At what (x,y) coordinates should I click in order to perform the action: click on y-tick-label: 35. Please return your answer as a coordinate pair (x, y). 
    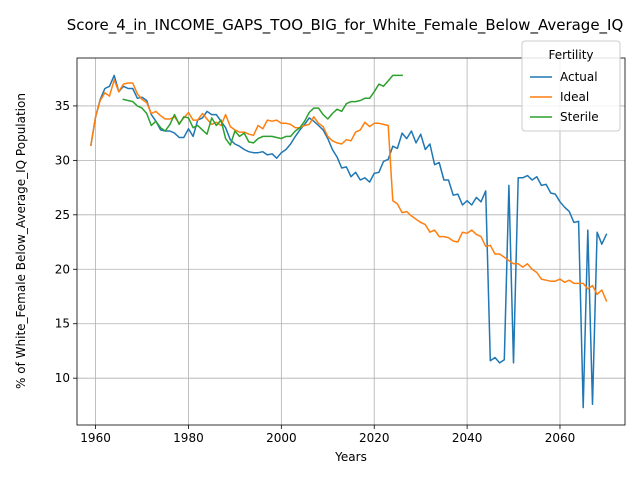
    Looking at the image, I should click on (62, 106).